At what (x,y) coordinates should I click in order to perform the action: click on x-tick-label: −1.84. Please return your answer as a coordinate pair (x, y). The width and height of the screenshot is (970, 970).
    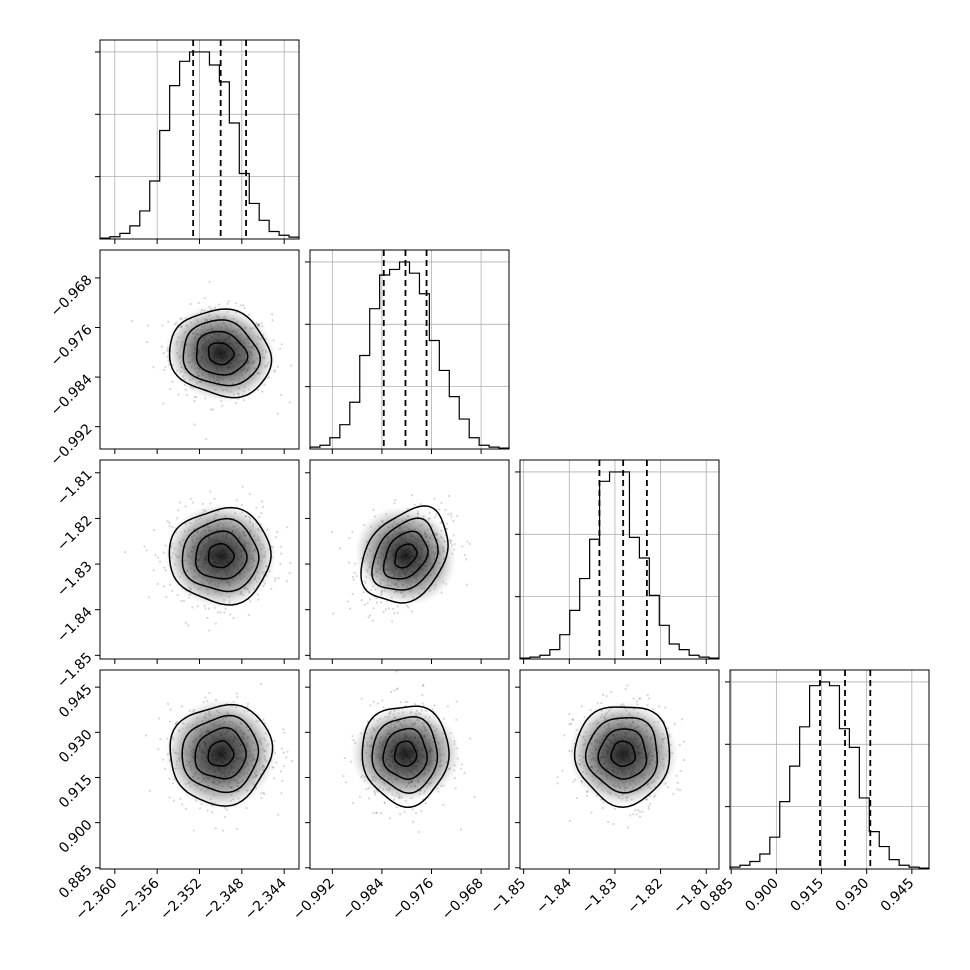
    Looking at the image, I should click on (554, 896).